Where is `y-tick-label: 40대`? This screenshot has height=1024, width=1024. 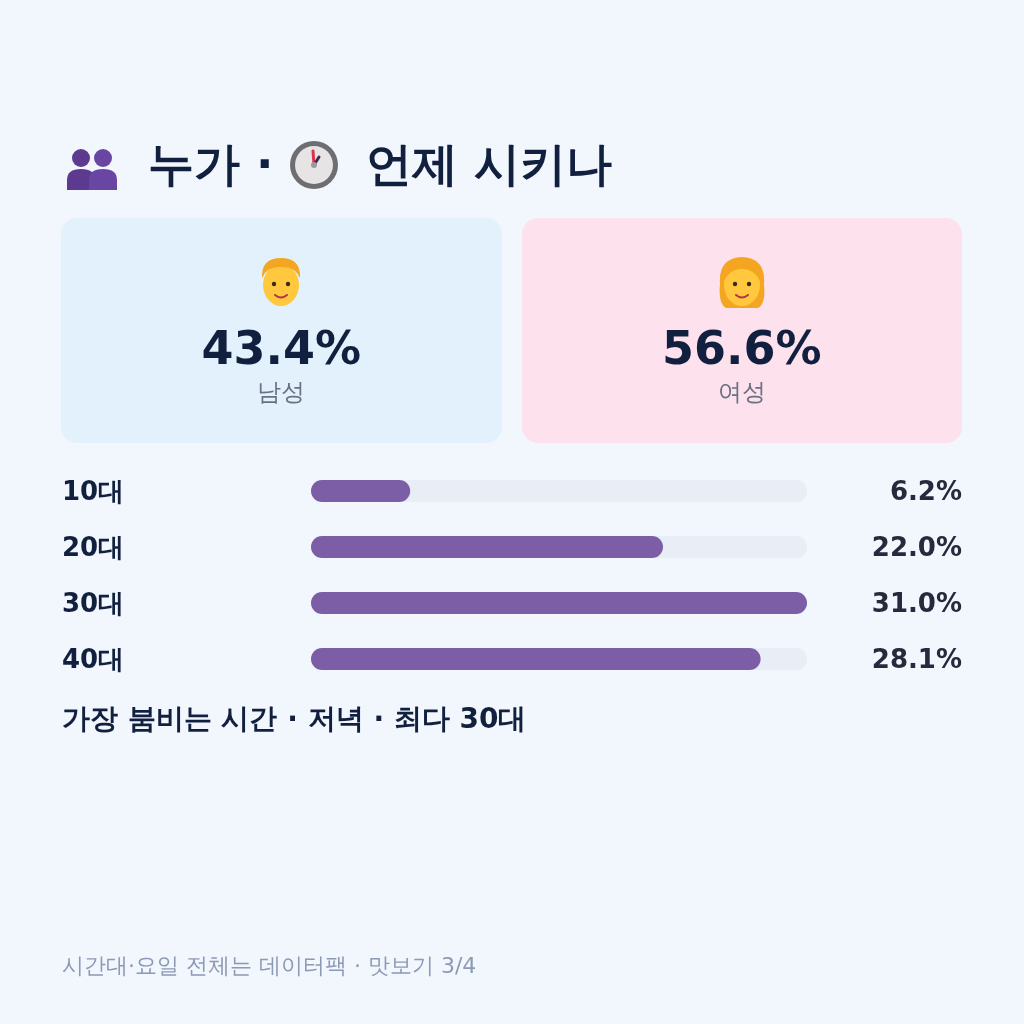
y-tick-label: 40대 is located at coordinates (93, 659).